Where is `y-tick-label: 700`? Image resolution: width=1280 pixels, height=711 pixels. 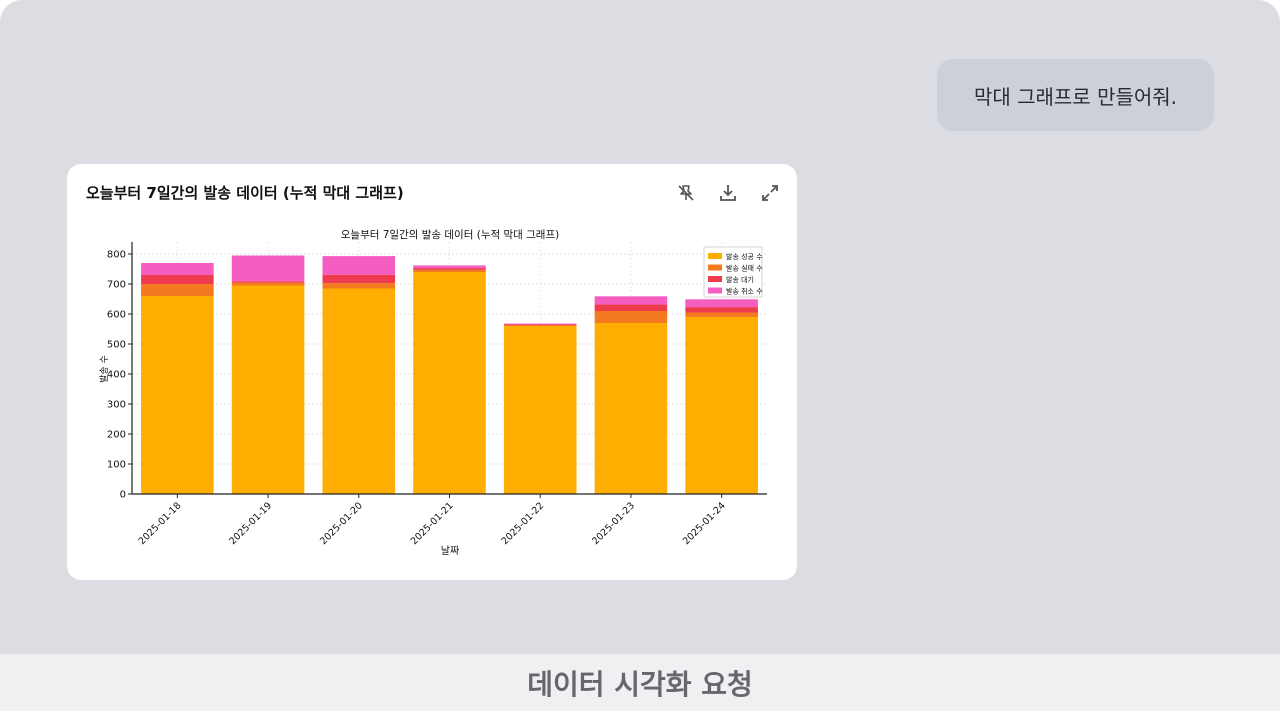 y-tick-label: 700 is located at coordinates (116, 285).